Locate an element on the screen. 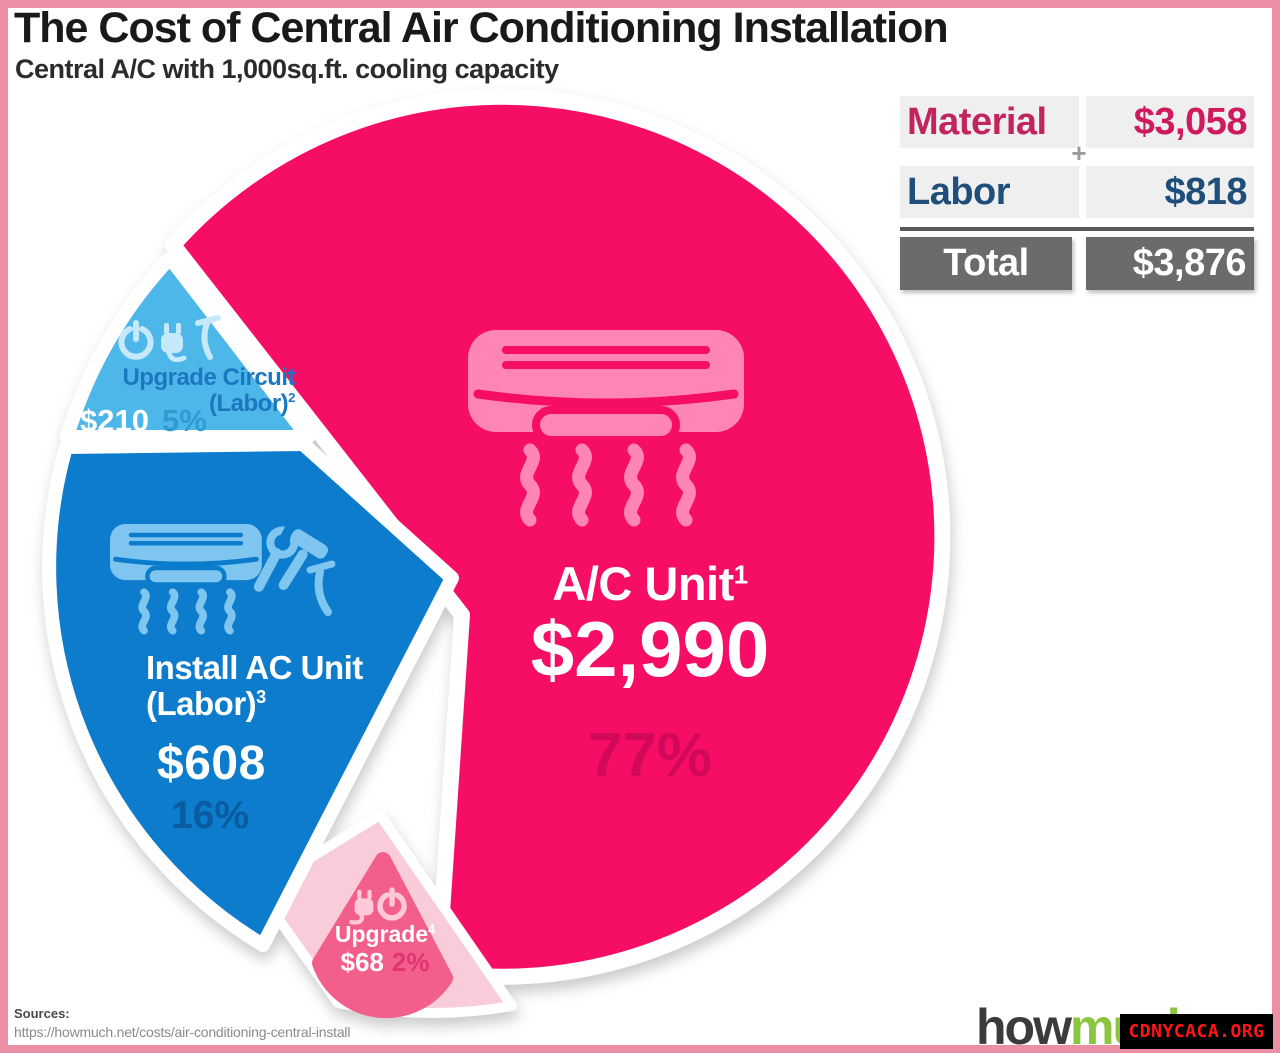  ac-unit-slice-label: A/C Unit1 is located at coordinates (650, 583).